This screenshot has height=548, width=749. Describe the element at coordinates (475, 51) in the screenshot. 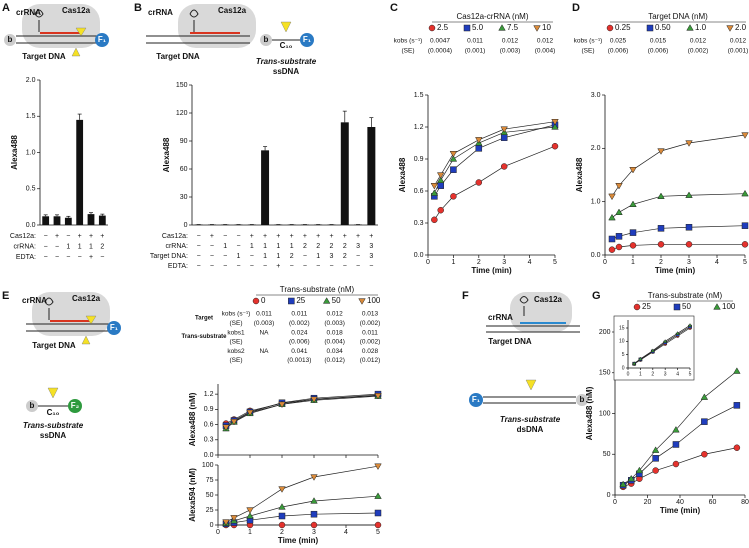

I see `stats-cell: (0.001)` at that location.